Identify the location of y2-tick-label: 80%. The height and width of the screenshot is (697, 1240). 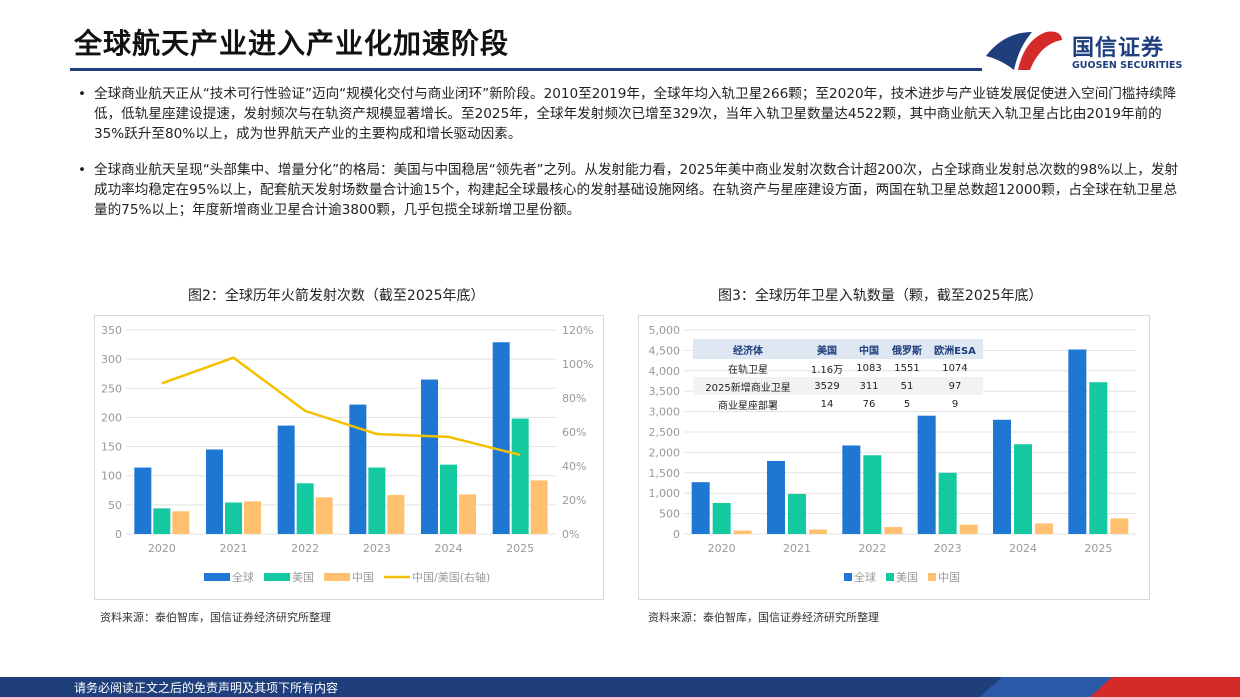
(574, 398).